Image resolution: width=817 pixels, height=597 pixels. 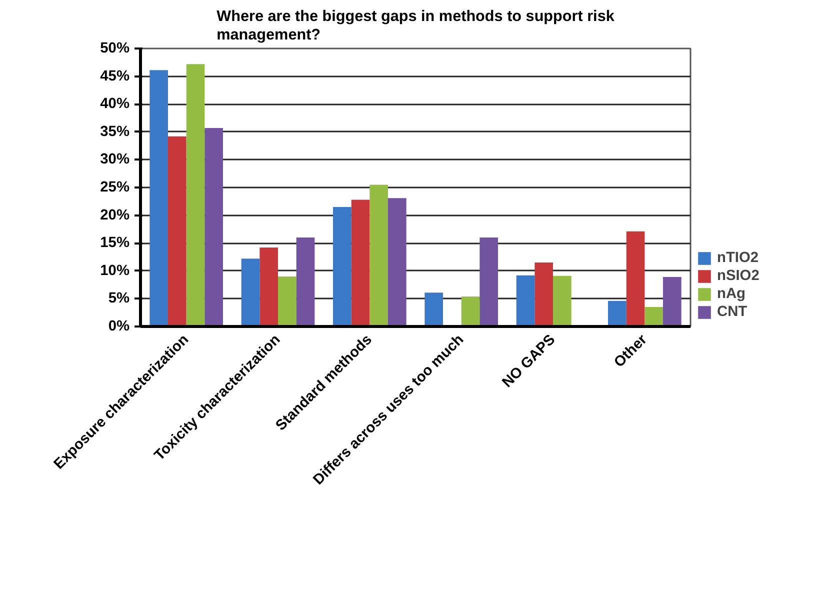 What do you see at coordinates (115, 188) in the screenshot?
I see `y-tick-label: 25%` at bounding box center [115, 188].